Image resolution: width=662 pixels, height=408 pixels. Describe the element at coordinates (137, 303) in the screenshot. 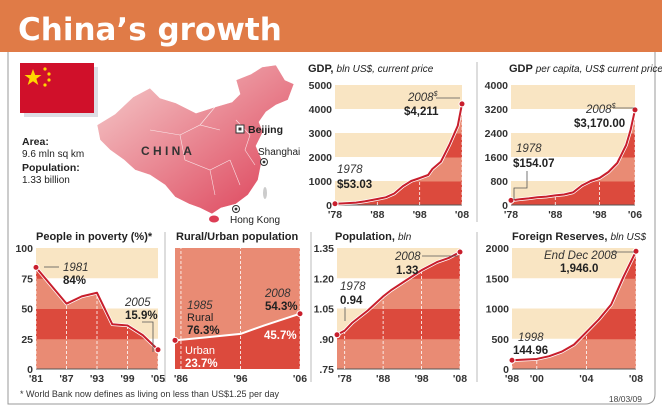

I see `poverty-annot-year-end: 2005` at that location.